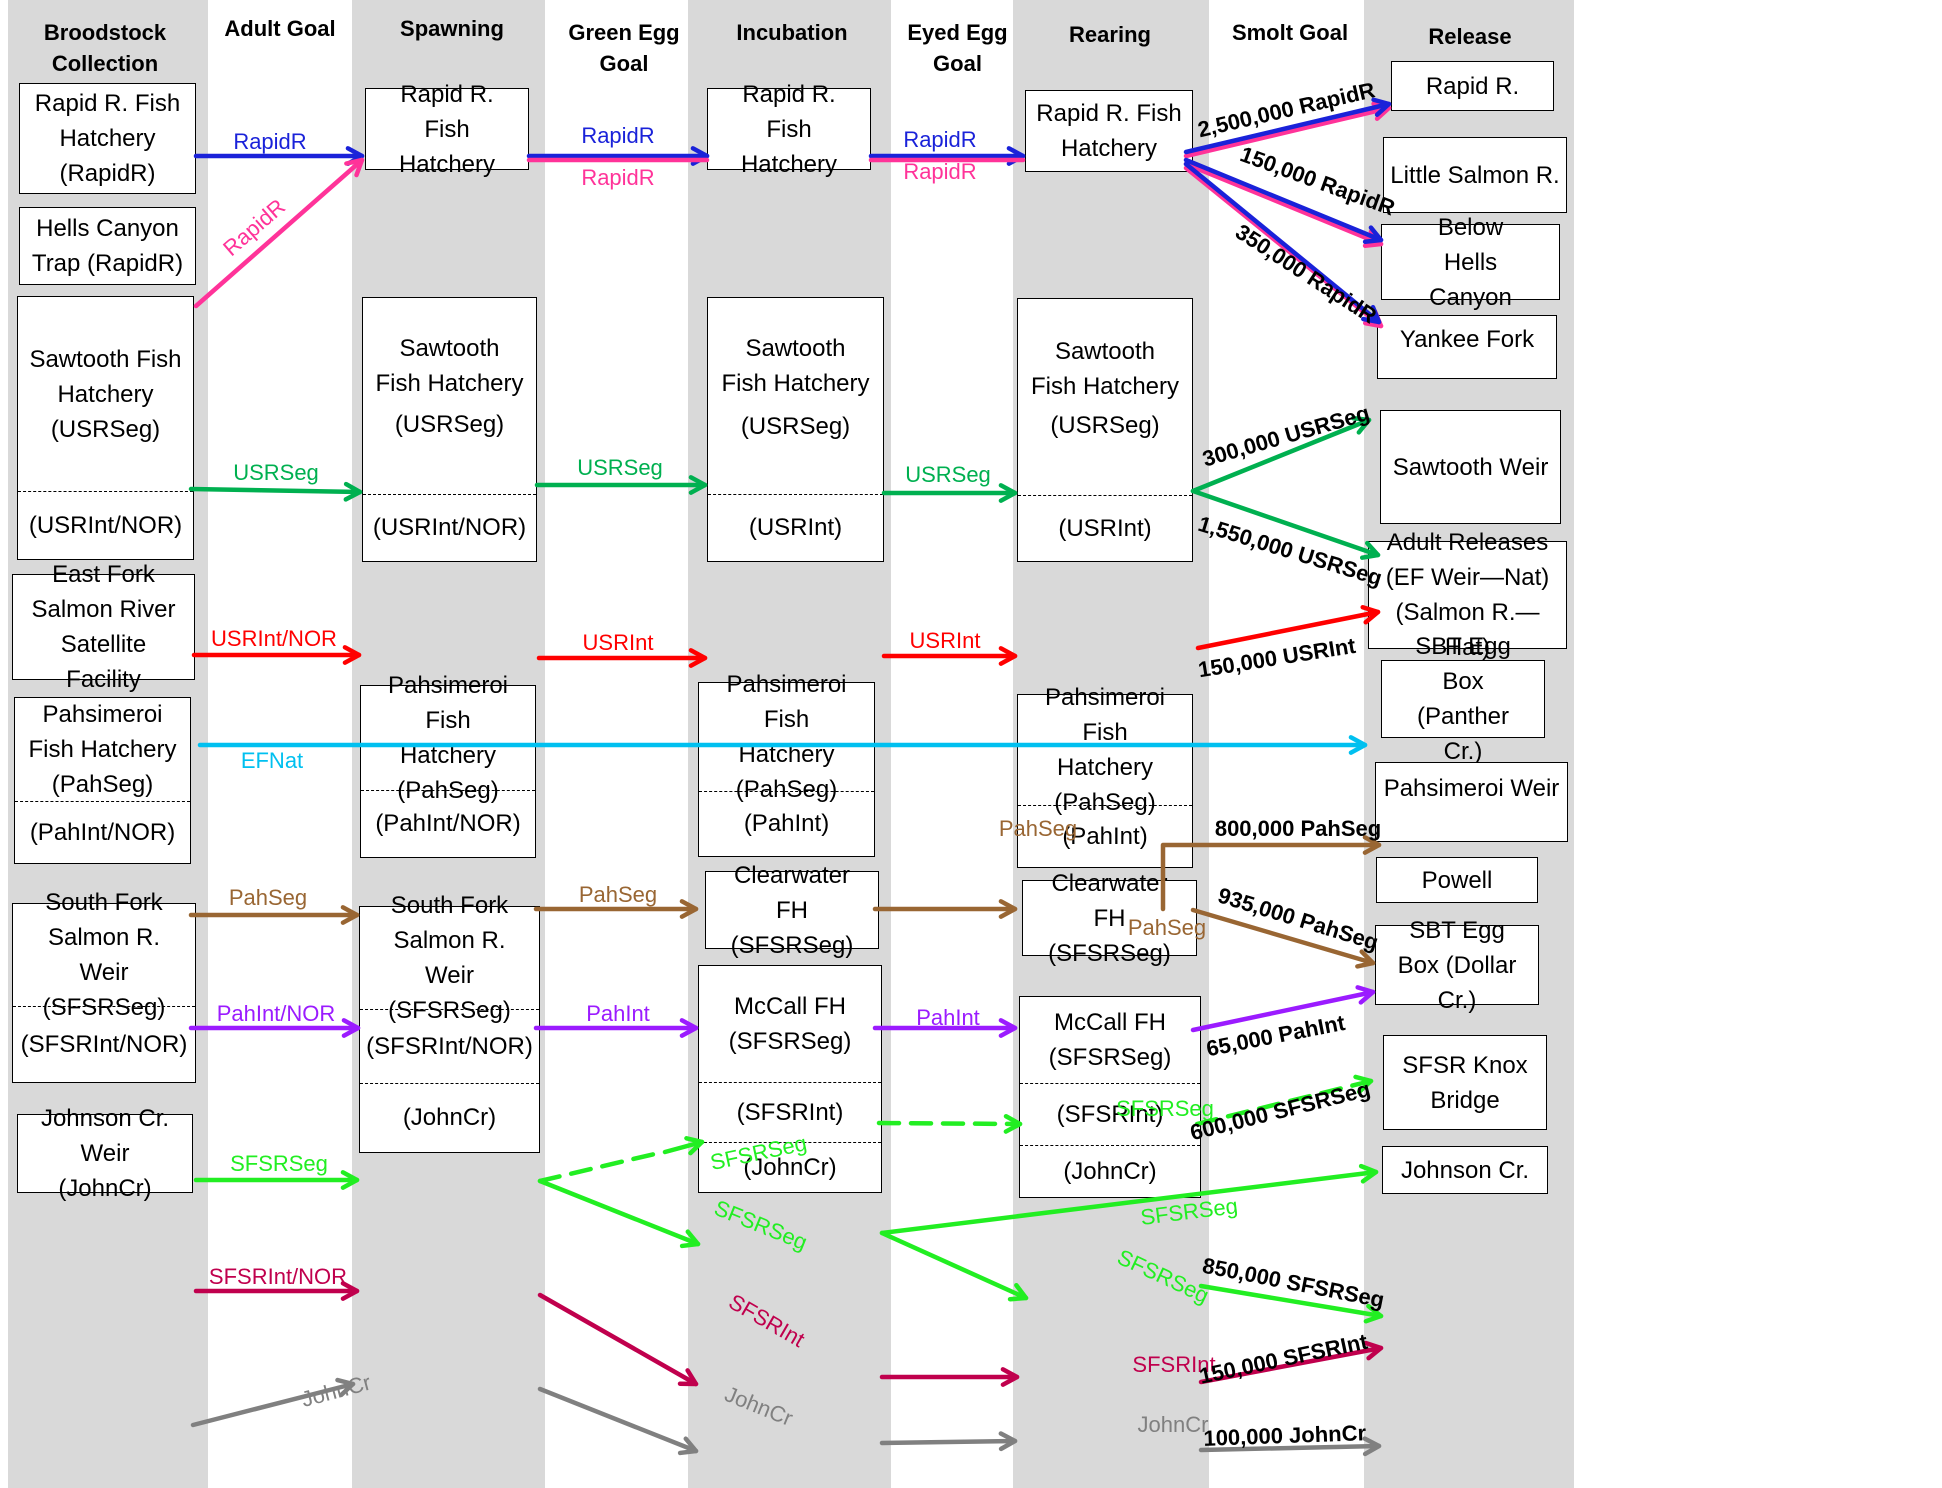 This screenshot has width=1942, height=1488. Describe the element at coordinates (1287, 126) in the screenshot. I see `arrow-rapidr-rear-rapid` at that location.